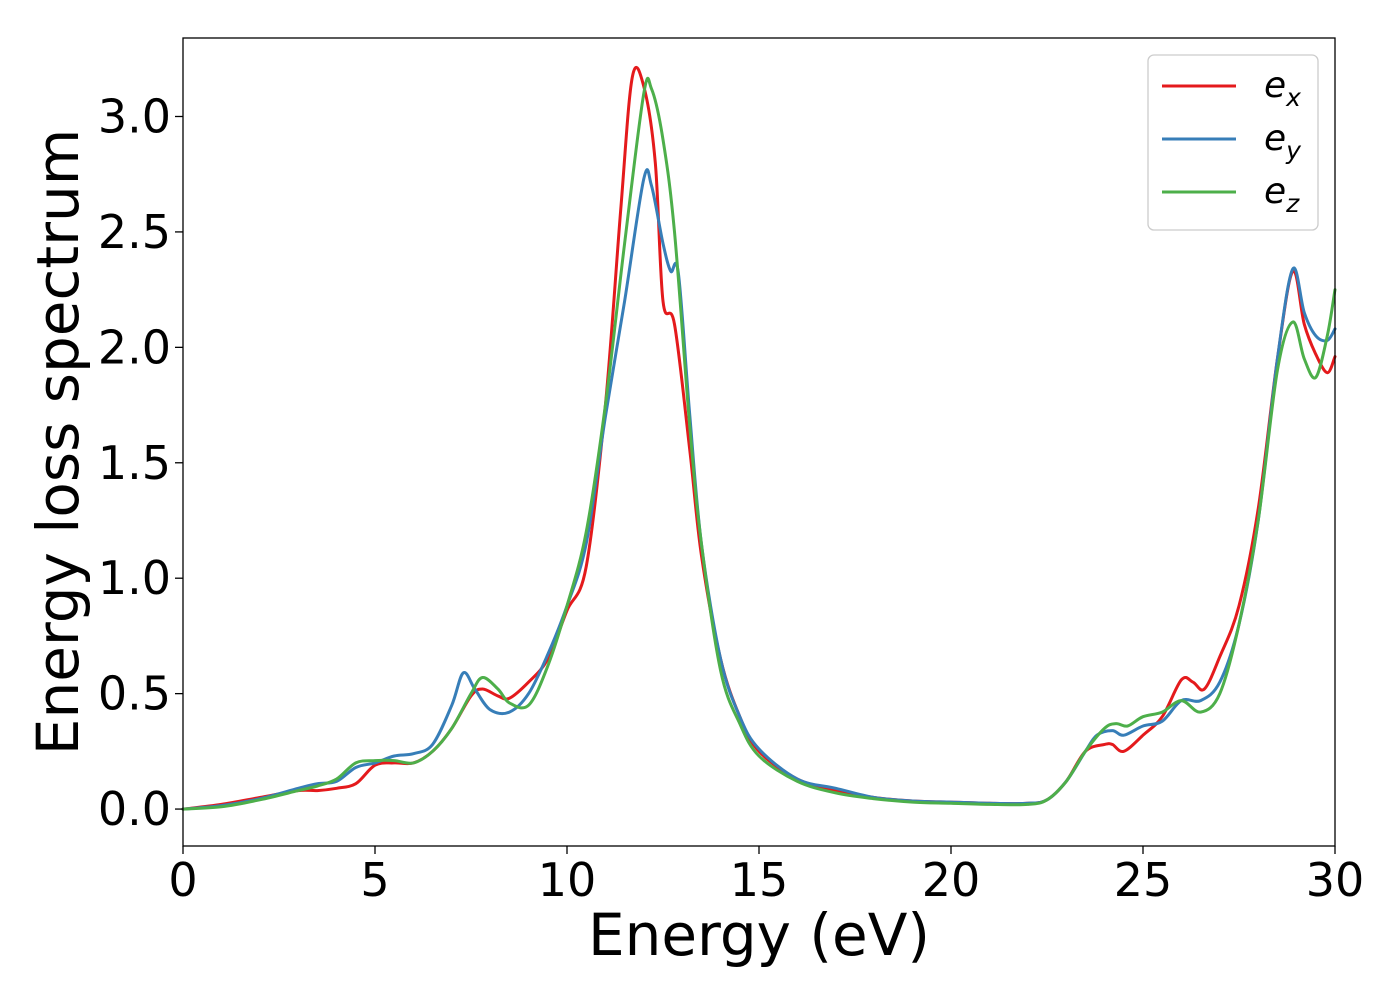  Describe the element at coordinates (567, 880) in the screenshot. I see `x-tick-label: 10` at that location.